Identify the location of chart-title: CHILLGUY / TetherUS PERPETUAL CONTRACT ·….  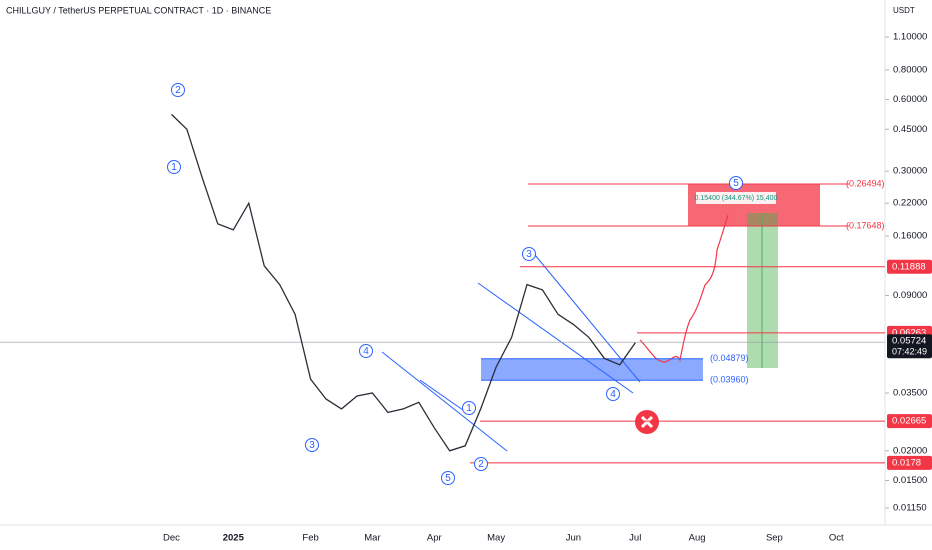
(138, 10).